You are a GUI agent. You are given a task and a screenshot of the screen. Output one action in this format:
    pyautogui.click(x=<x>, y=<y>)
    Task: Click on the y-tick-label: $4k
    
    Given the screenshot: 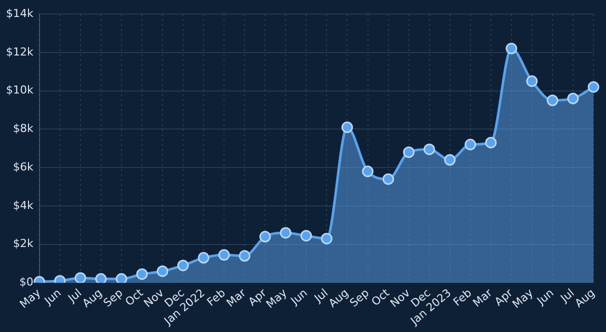 What is the action you would take?
    pyautogui.click(x=23, y=205)
    